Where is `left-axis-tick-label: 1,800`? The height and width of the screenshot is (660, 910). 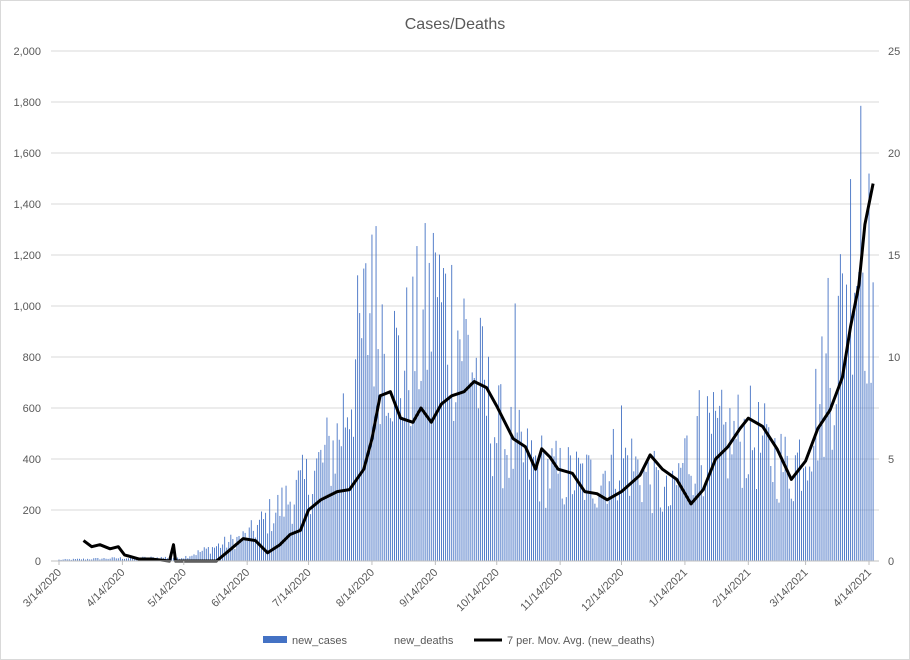
left-axis-tick-label: 1,800 is located at coordinates (27, 103).